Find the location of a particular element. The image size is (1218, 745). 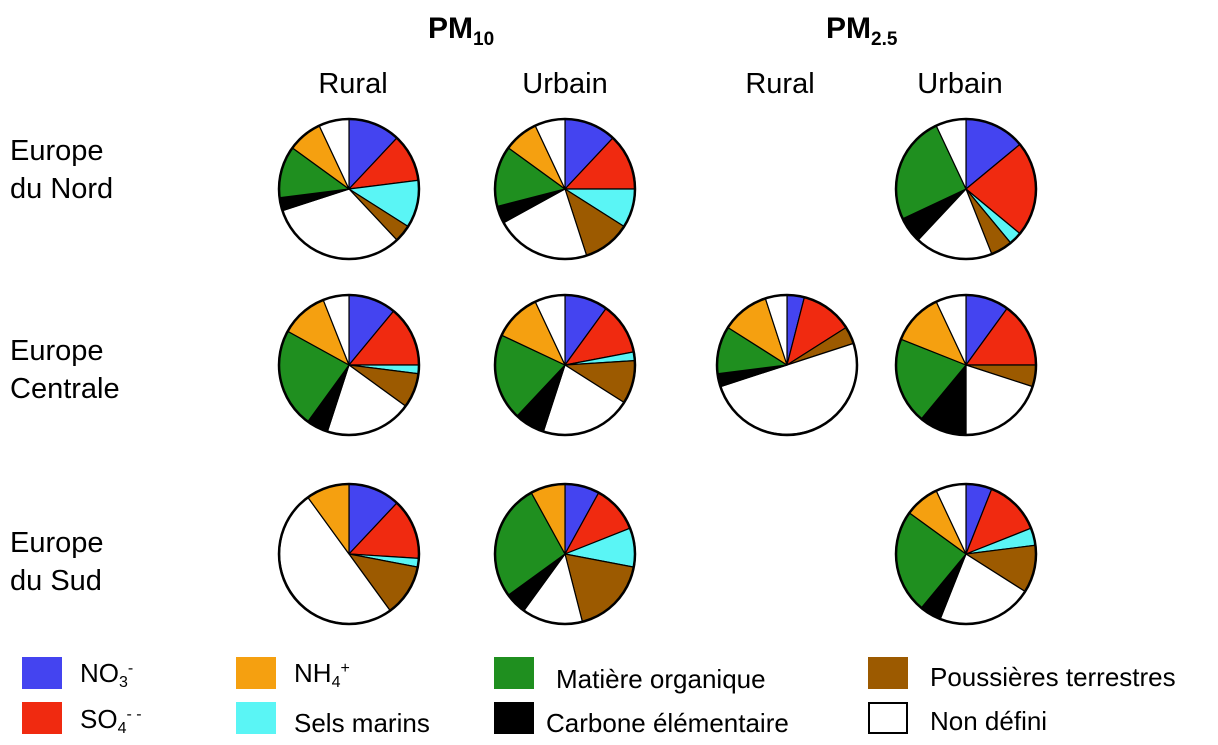

header-pm10: PM10 is located at coordinates (461, 31).